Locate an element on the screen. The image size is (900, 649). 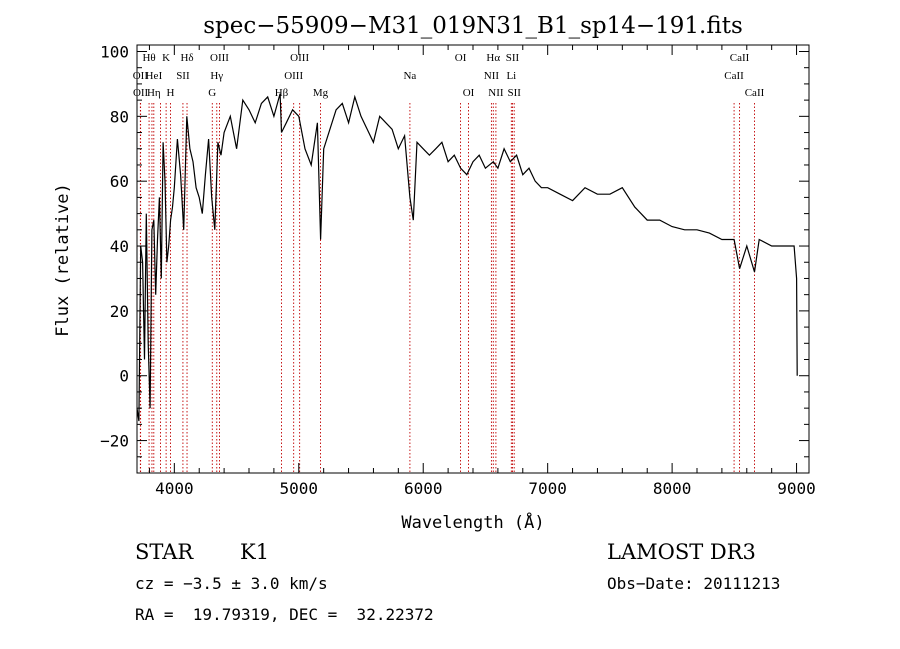
y-tick-label: 0 is located at coordinates (124, 376).